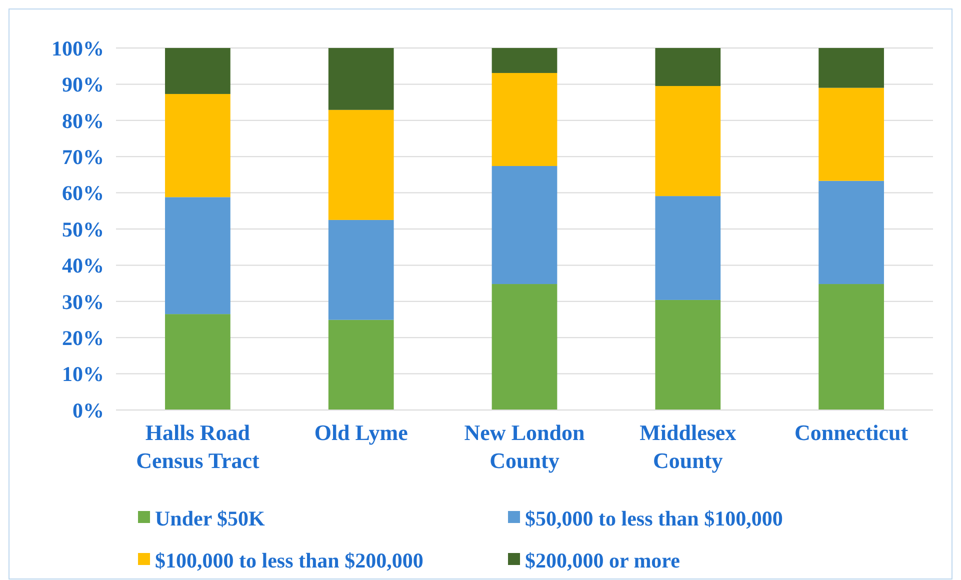 The height and width of the screenshot is (580, 961). Describe the element at coordinates (83, 266) in the screenshot. I see `y-tick-label: 40%` at that location.